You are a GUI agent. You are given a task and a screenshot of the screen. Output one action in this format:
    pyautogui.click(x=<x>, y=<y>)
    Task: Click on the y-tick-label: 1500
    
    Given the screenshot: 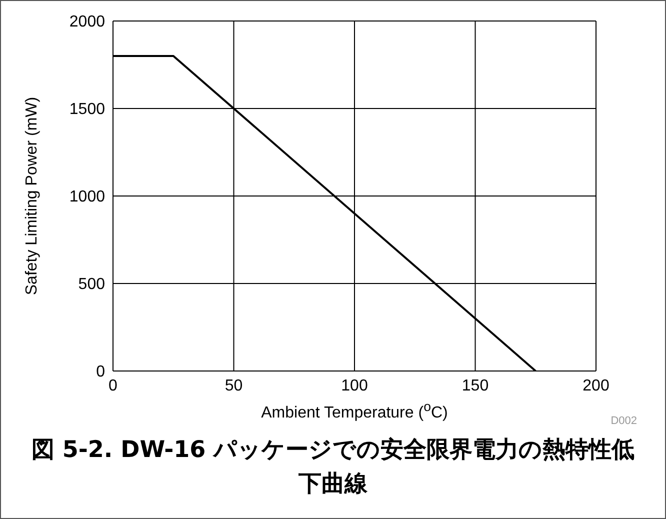 What is the action you would take?
    pyautogui.click(x=87, y=109)
    